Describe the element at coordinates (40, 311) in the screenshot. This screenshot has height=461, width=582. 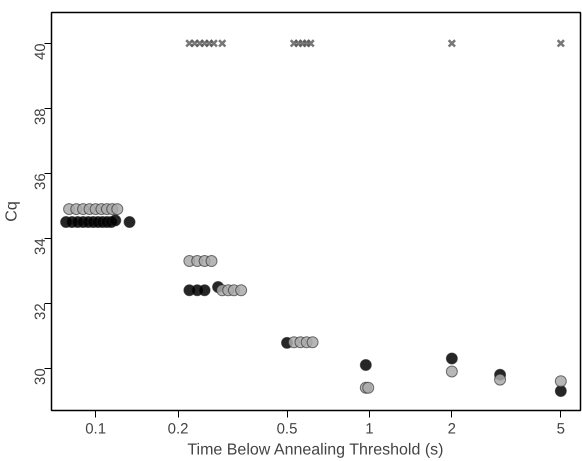
I see `y-tick-label: 32` at that location.